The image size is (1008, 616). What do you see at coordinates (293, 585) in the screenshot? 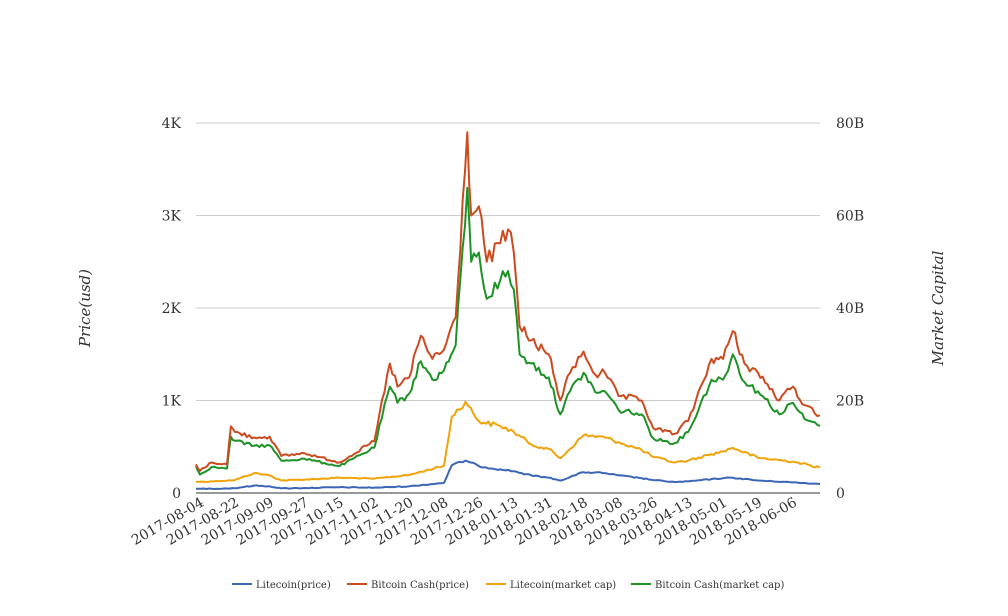
I see `legend-label: Litecoin(price)` at bounding box center [293, 585].